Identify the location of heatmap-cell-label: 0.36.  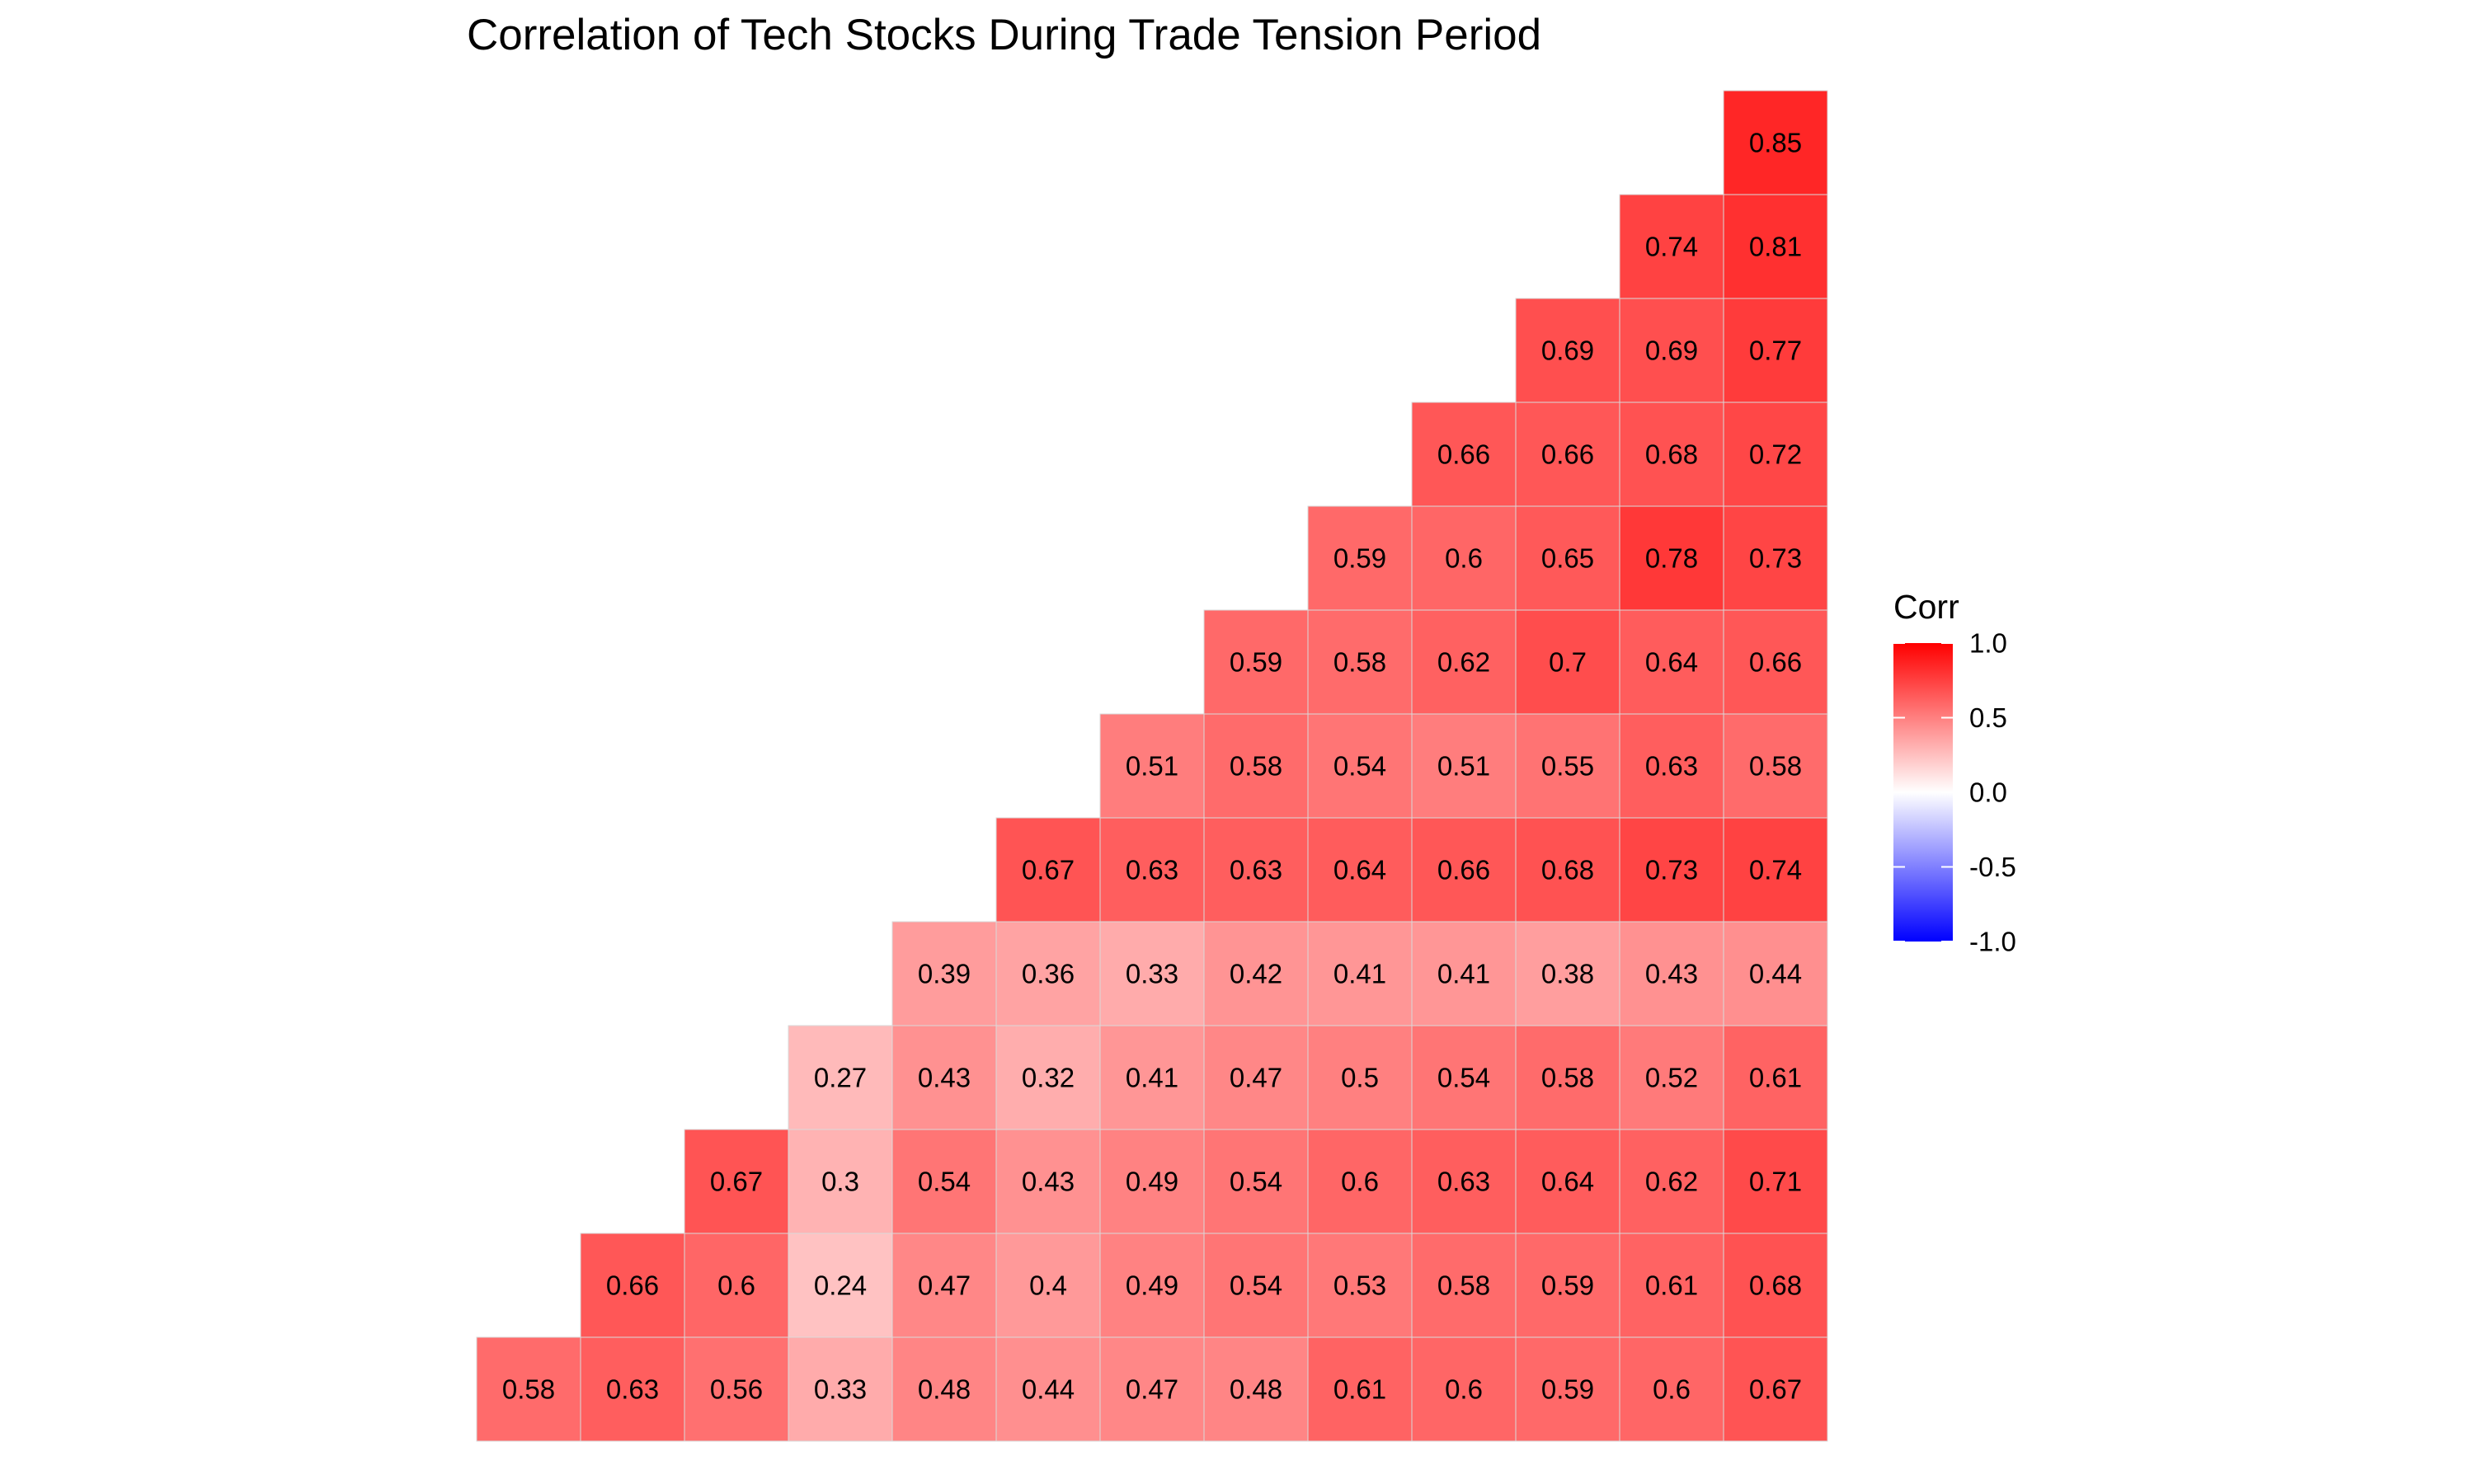
(1048, 974).